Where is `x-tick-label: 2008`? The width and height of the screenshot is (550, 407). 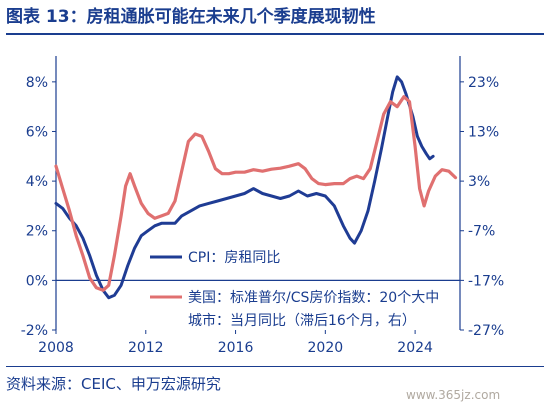
x-tick-label: 2008 is located at coordinates (56, 348).